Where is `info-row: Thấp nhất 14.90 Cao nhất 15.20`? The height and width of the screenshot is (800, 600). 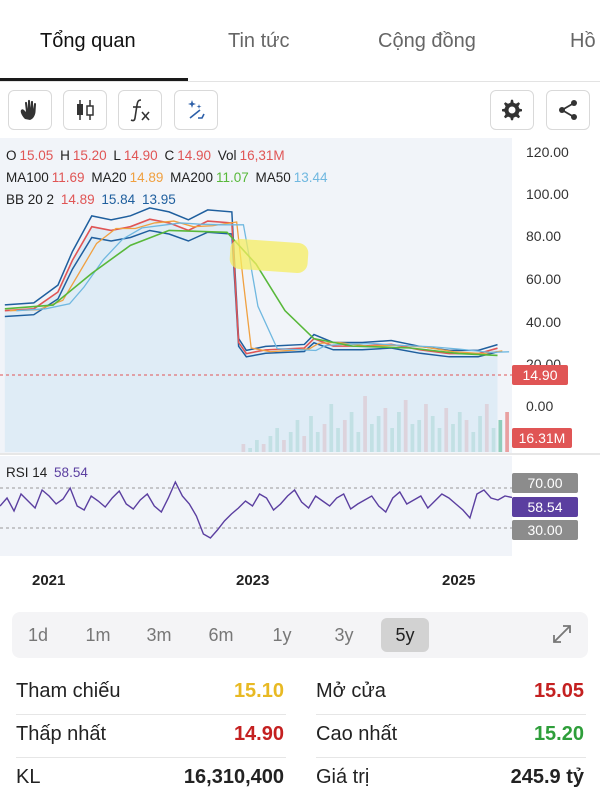 info-row: Thấp nhất 14.90 Cao nhất 15.20 is located at coordinates (300, 736).